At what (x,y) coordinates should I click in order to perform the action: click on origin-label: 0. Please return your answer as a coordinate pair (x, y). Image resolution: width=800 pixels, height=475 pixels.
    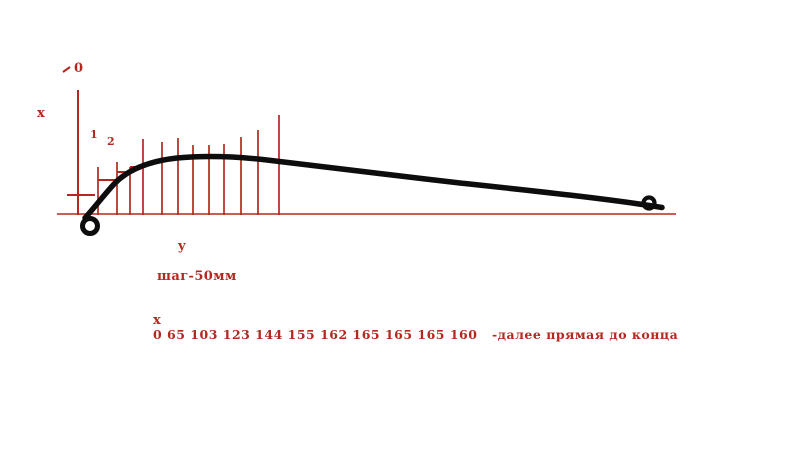
    Looking at the image, I should click on (79, 68).